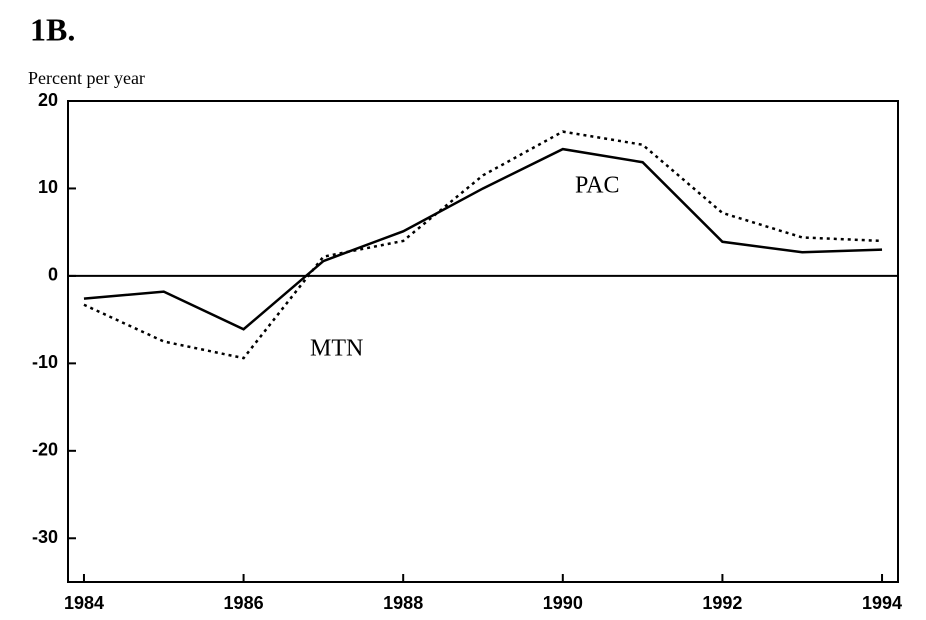 This screenshot has height=620, width=926. I want to click on y-tick-label: -30, so click(45, 537).